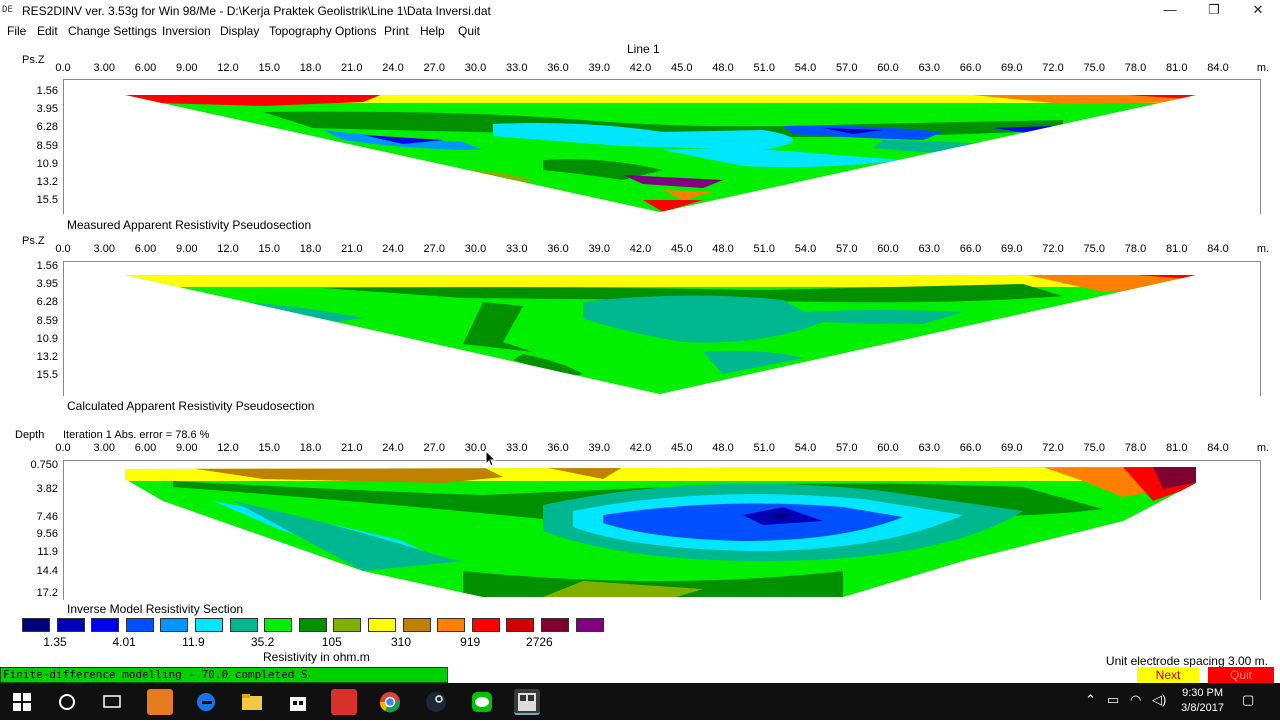  I want to click on close-button: ✕, so click(1258, 9).